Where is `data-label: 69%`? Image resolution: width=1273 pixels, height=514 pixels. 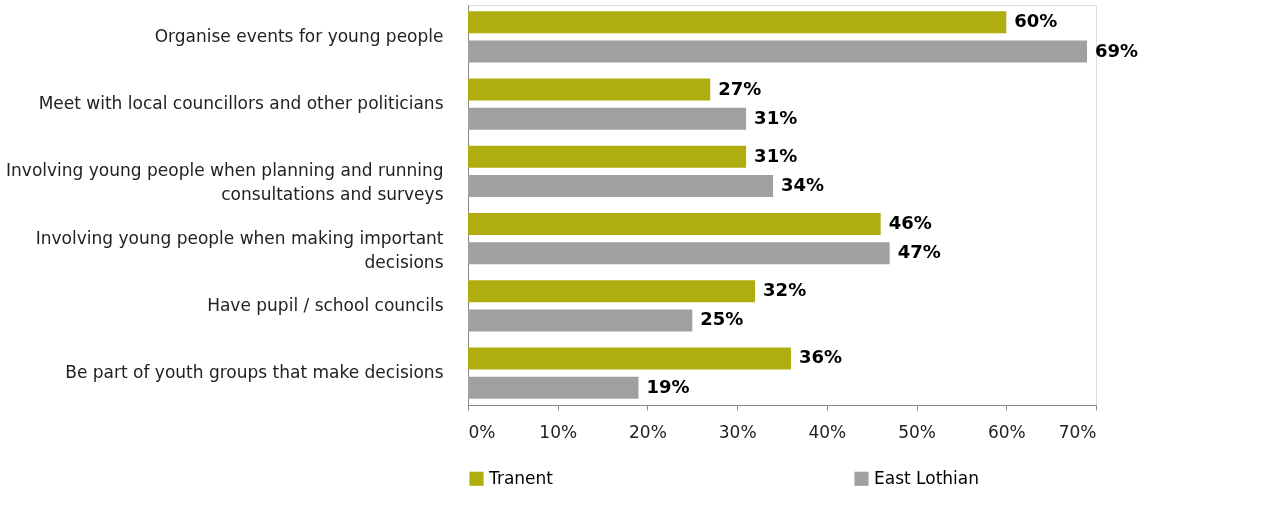 data-label: 69% is located at coordinates (1117, 50).